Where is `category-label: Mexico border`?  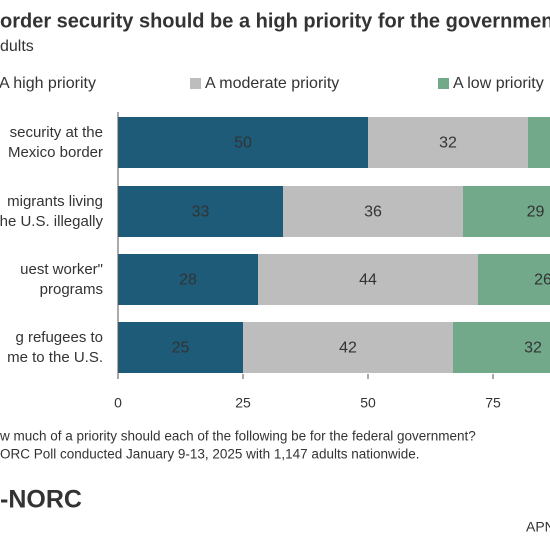
category-label: Mexico border is located at coordinates (55, 152).